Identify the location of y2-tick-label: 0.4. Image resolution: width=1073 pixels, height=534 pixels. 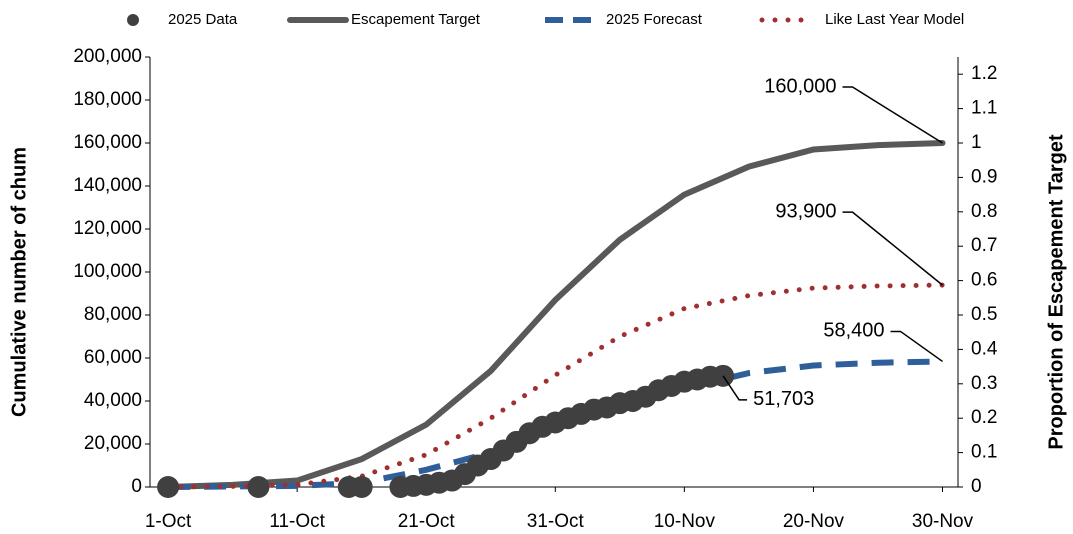
(984, 348).